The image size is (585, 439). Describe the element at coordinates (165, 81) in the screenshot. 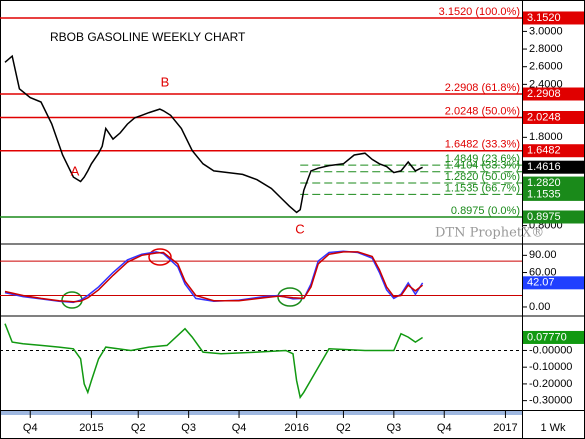

I see `annotation: B` at that location.